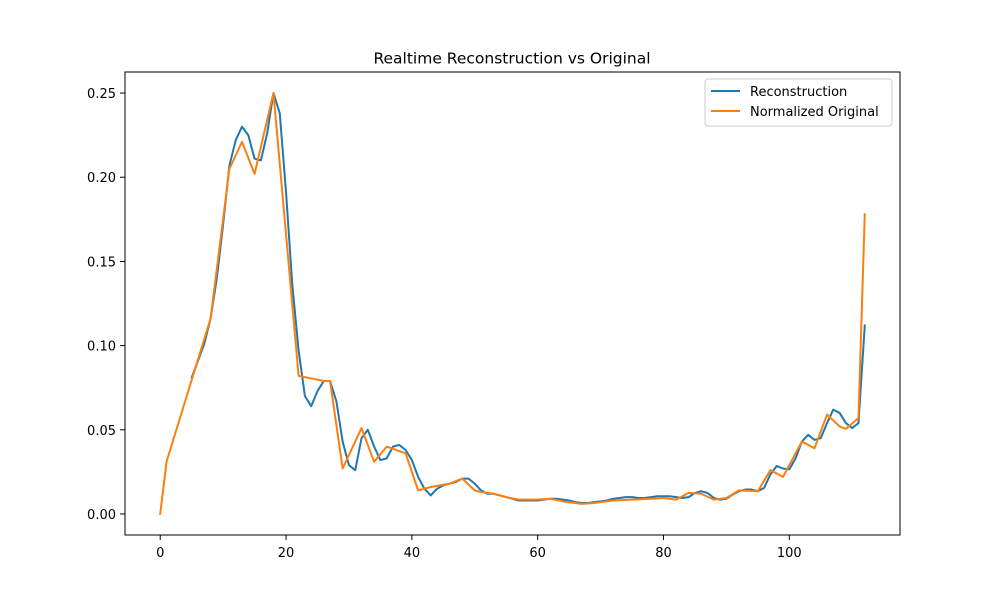 Image resolution: width=1000 pixels, height=604 pixels. What do you see at coordinates (789, 553) in the screenshot?
I see `x-tick-label: 100` at bounding box center [789, 553].